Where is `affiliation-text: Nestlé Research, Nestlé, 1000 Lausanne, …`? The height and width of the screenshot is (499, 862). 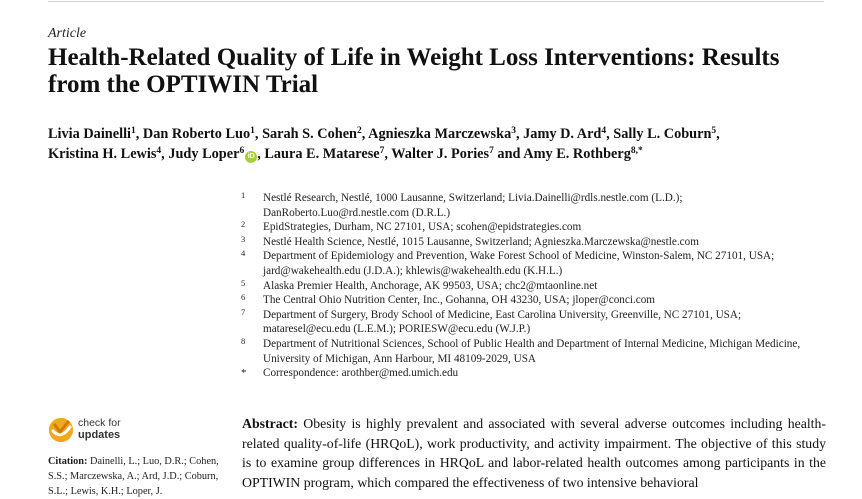
affiliation-text: Nestlé Research, Nestlé, 1000 Lausanne, … is located at coordinates (473, 205).